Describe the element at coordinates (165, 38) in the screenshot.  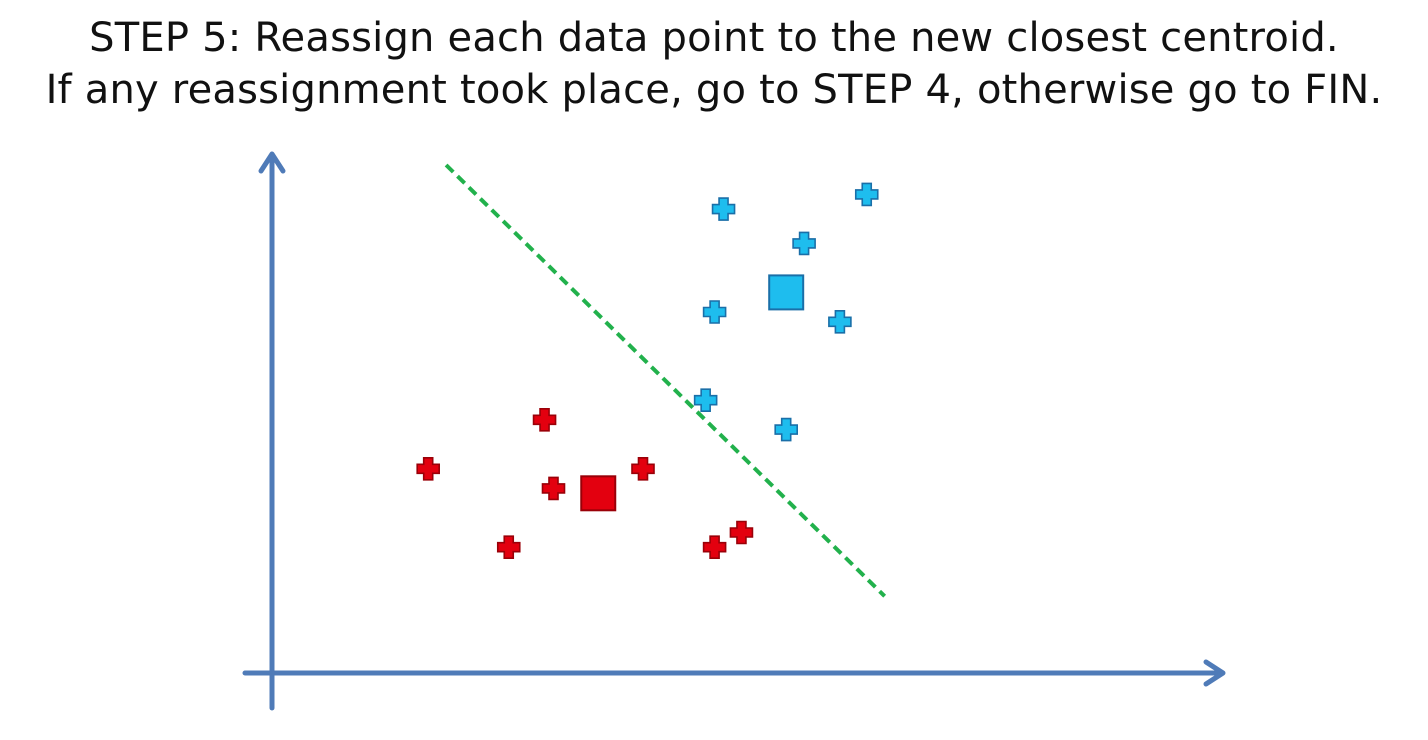
I see `step-label: STEP 5:` at that location.